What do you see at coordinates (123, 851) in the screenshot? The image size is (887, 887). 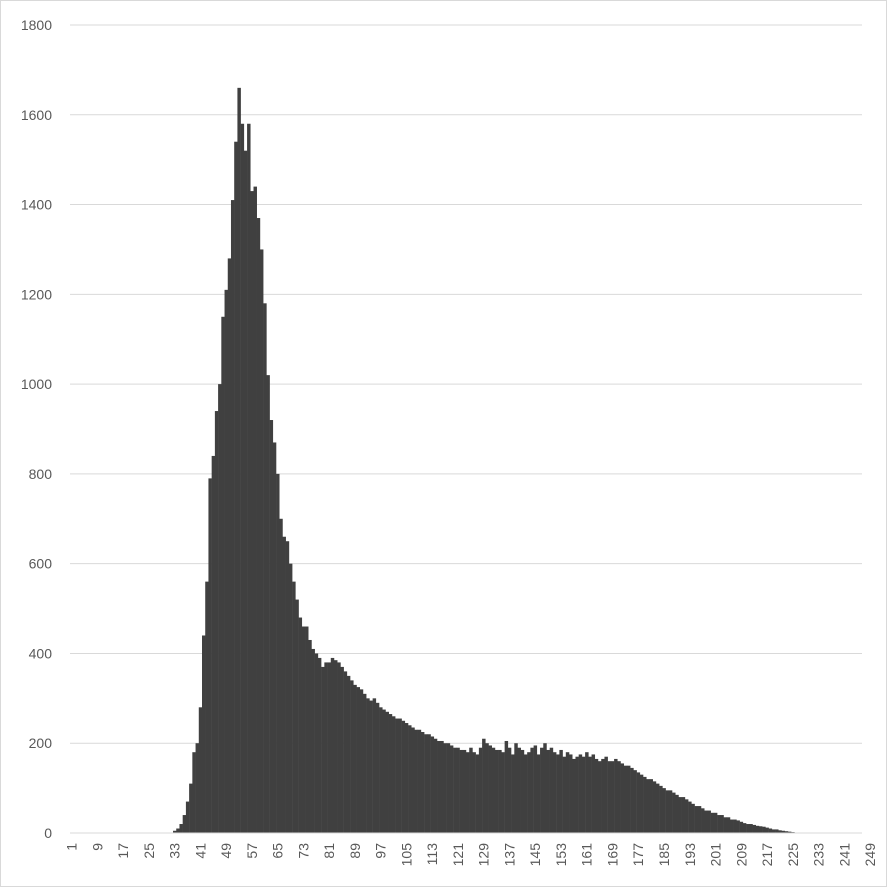 I see `x-tick-label: 17` at bounding box center [123, 851].